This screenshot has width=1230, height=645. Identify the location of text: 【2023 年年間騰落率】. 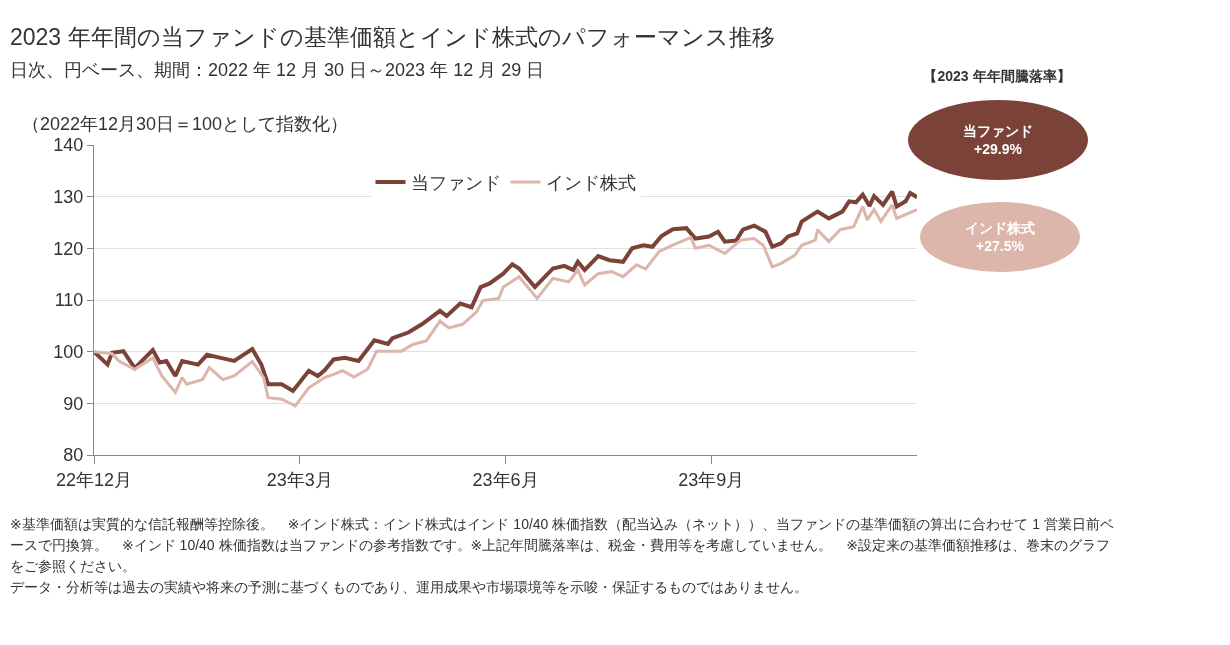
(997, 77).